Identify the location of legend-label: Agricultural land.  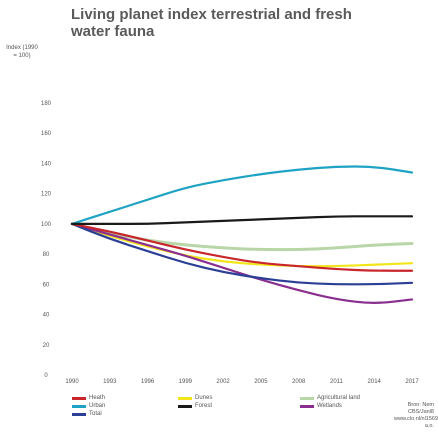
(339, 398).